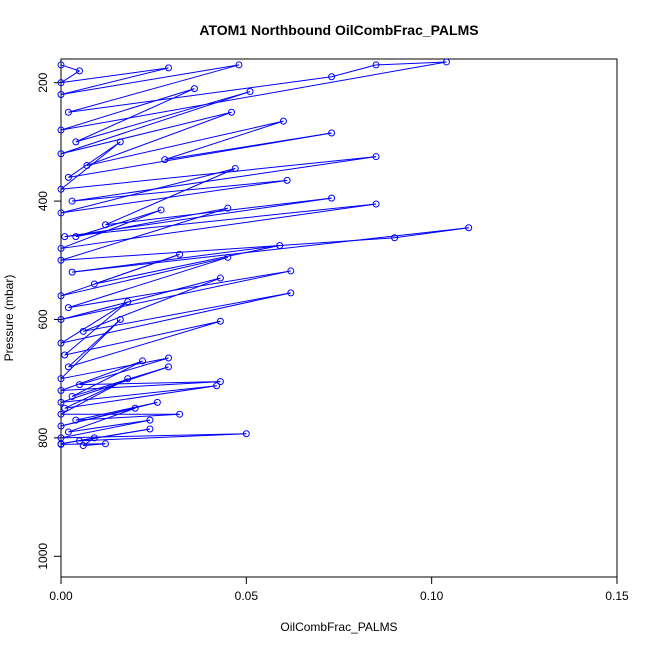  What do you see at coordinates (339, 590) in the screenshot?
I see `x-axis: 0.00 0.05 0.10 0.15` at bounding box center [339, 590].